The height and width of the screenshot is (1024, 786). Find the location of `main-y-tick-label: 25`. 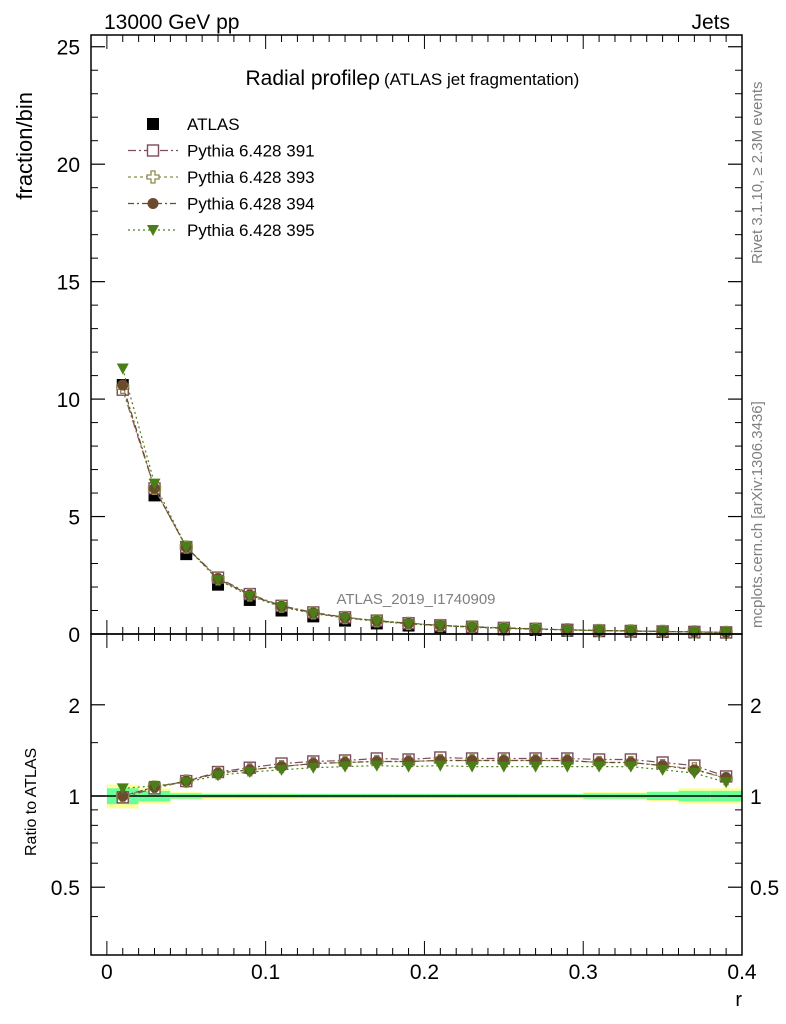

main-y-tick-label: 25 is located at coordinates (68, 48).